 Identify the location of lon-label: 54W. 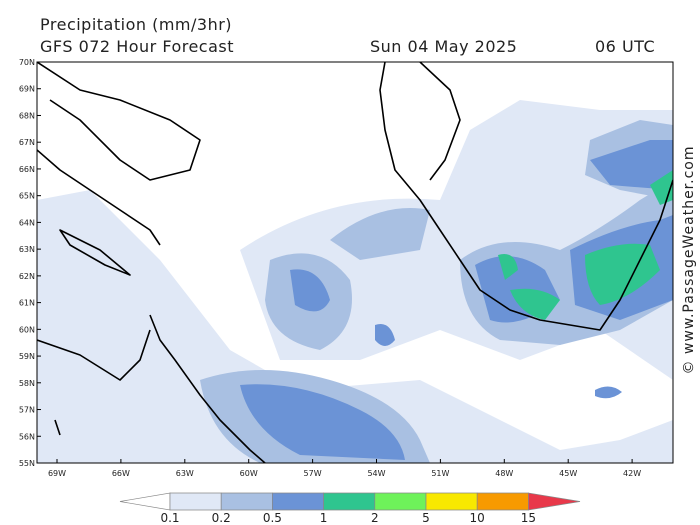
(376, 473).